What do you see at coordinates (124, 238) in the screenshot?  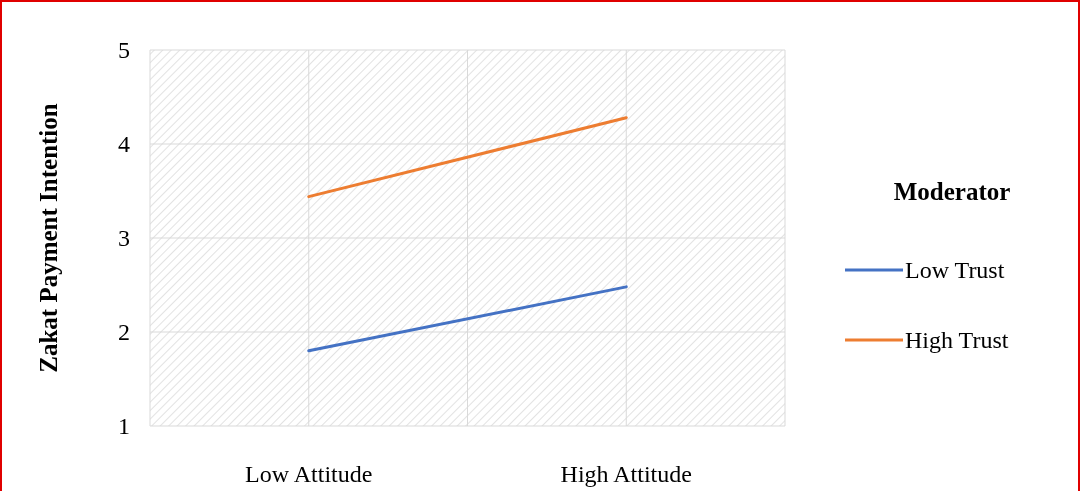 I see `y-tick-label: 3` at bounding box center [124, 238].